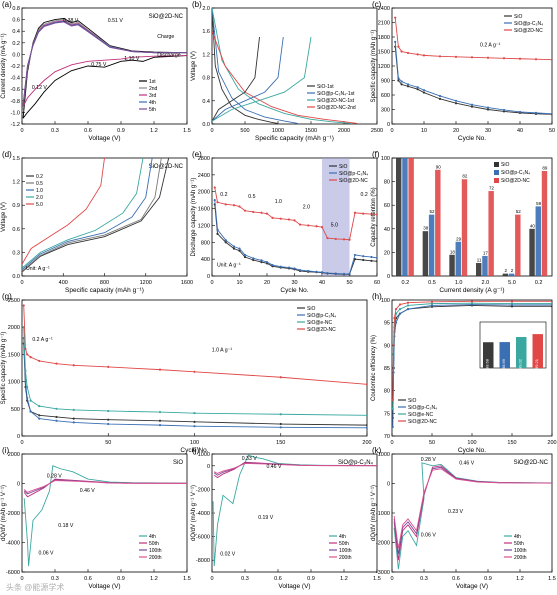  What do you see at coordinates (385, 159) in the screenshot?
I see `y-tick-label: 100` at bounding box center [385, 159].